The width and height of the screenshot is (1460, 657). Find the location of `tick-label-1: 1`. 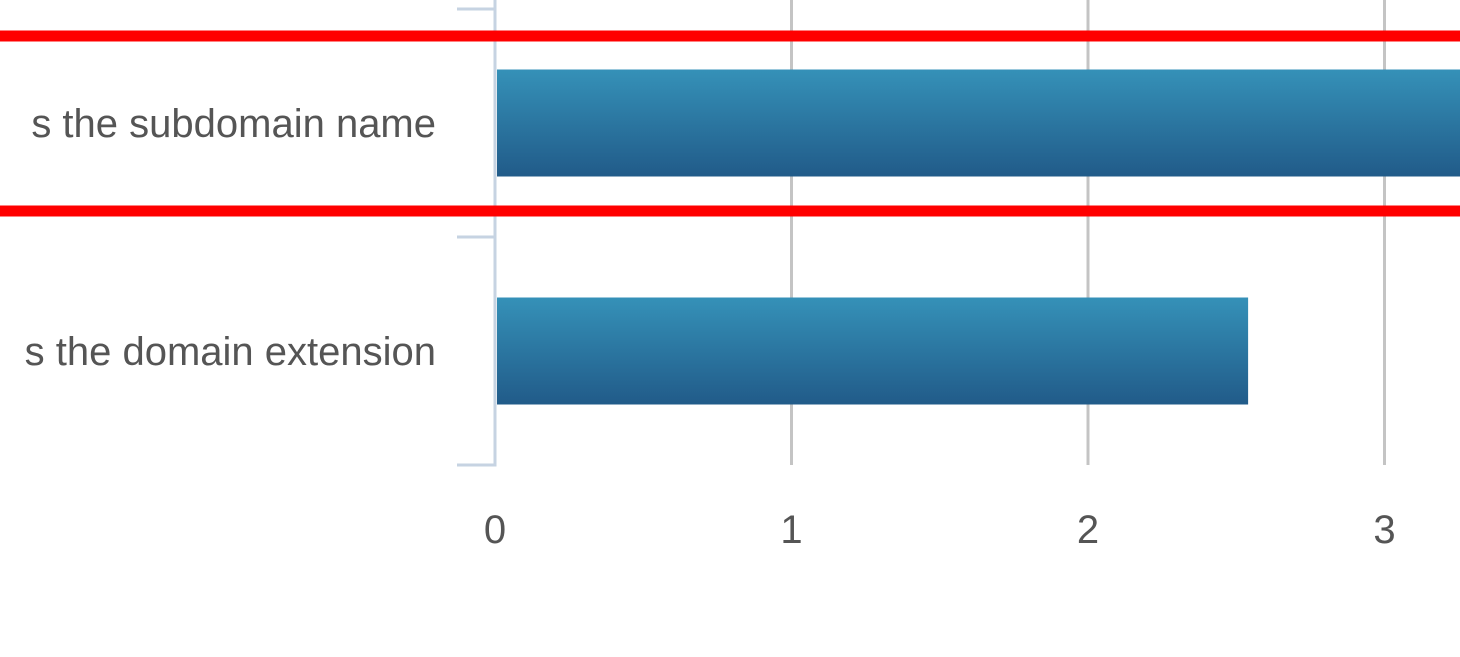

tick-label-1: 1 is located at coordinates (791, 530).